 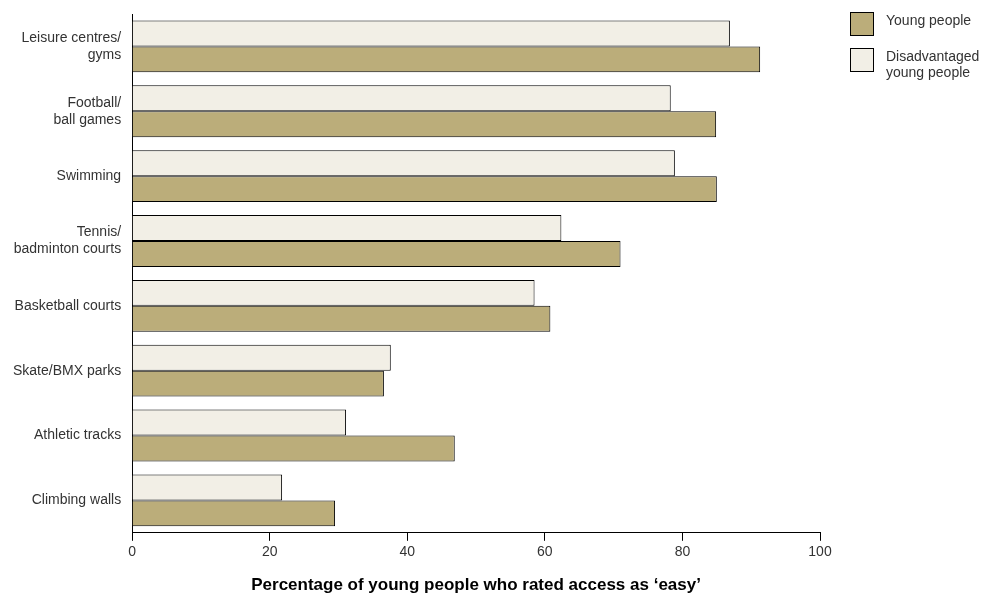 What do you see at coordinates (269, 551) in the screenshot?
I see `x-tick-label: 20` at bounding box center [269, 551].